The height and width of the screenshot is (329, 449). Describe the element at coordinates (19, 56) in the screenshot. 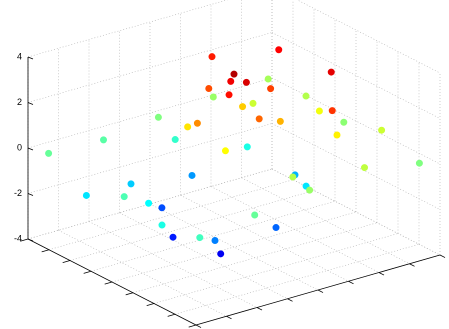

I see `z-tick-label: 4` at that location.